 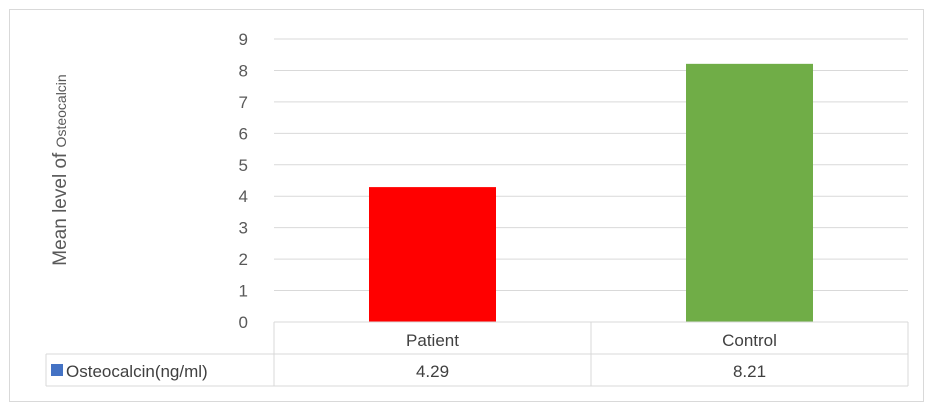 What do you see at coordinates (243, 70) in the screenshot?
I see `y-tick-label: 8` at bounding box center [243, 70].